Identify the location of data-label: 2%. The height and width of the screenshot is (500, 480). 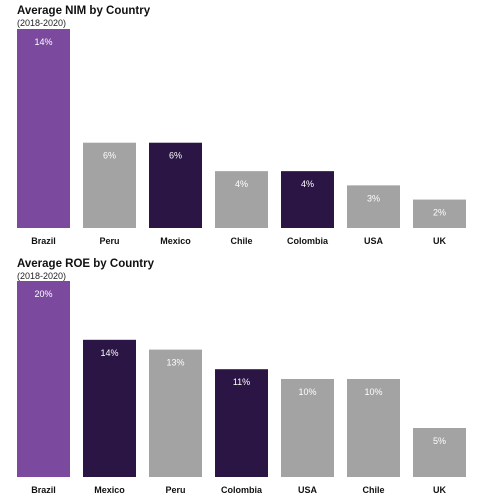
(439, 213).